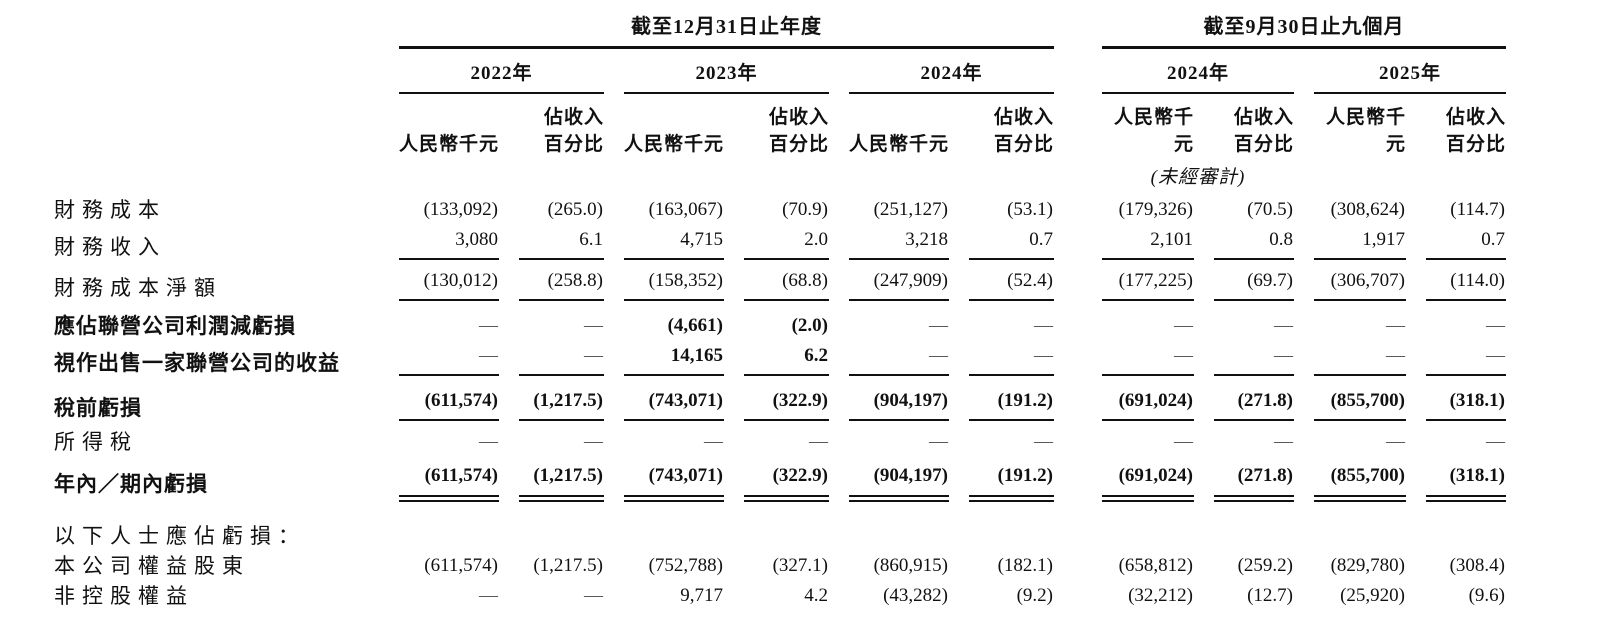 Image resolution: width=1614 pixels, height=624 pixels. I want to click on percent-cell: (308.4), so click(1477, 565).